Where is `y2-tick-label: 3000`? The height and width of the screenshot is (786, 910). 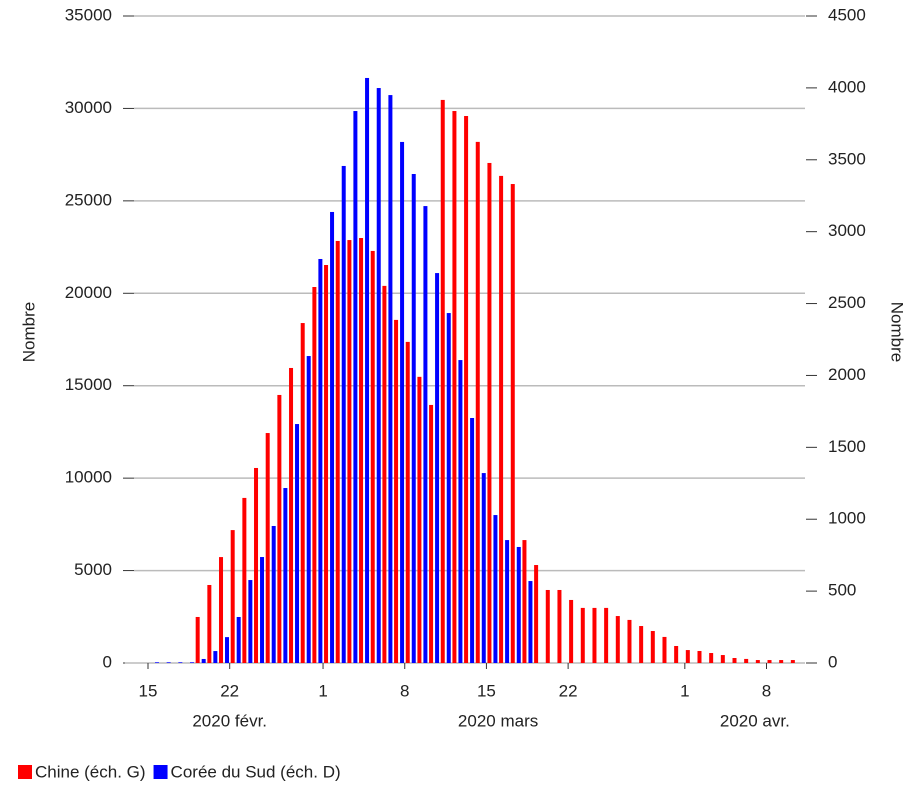 y2-tick-label: 3000 is located at coordinates (847, 230).